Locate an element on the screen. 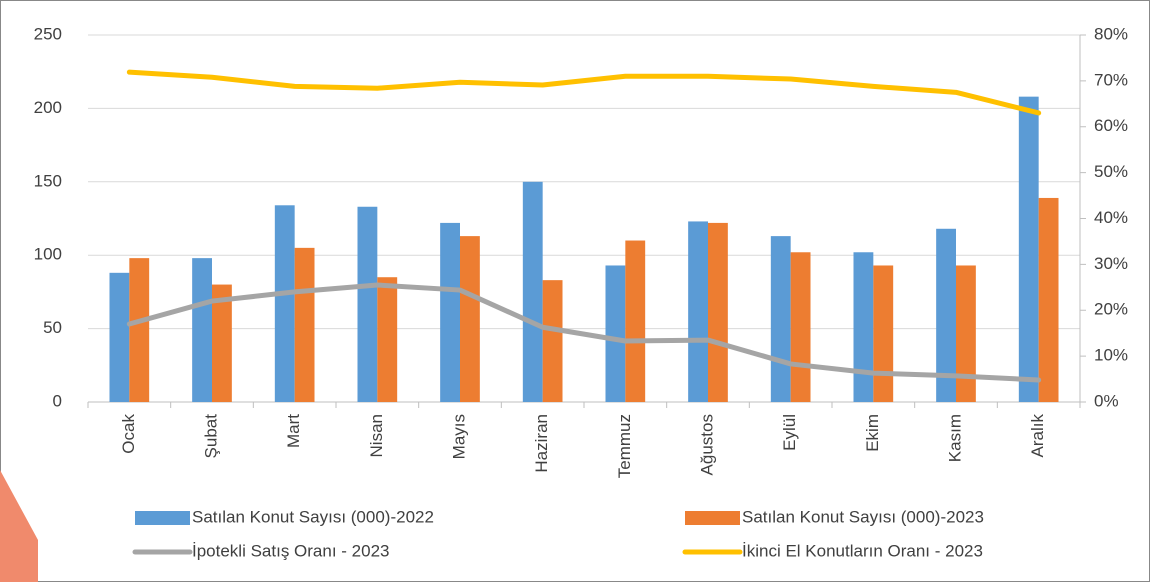 The height and width of the screenshot is (582, 1150). y2-tick-label: 40% is located at coordinates (1111, 217).